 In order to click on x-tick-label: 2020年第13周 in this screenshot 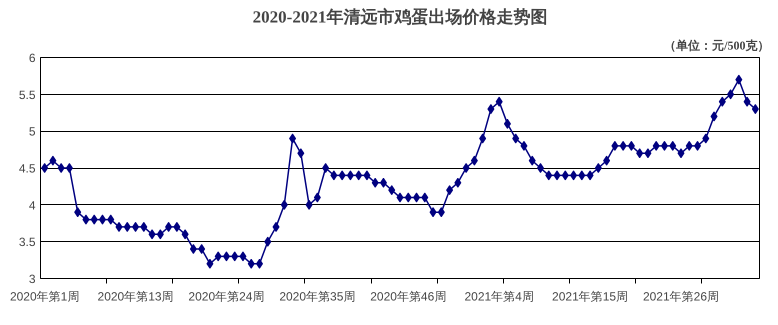, I will do `click(136, 297)`.